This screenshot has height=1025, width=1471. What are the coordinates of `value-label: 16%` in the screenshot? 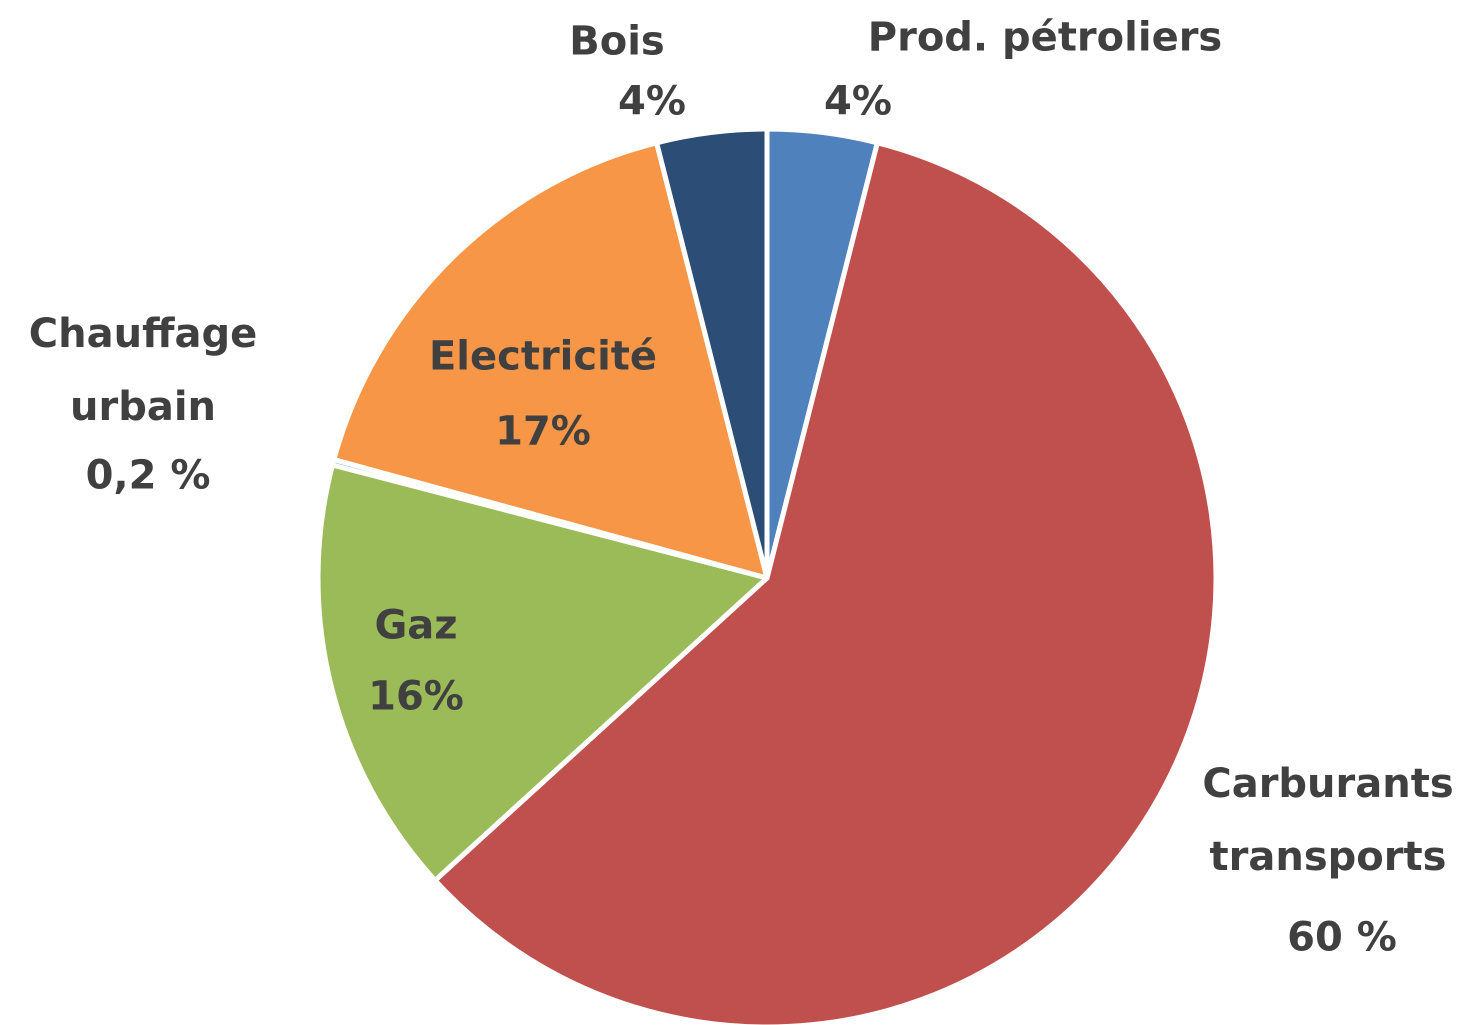 It's located at (416, 696).